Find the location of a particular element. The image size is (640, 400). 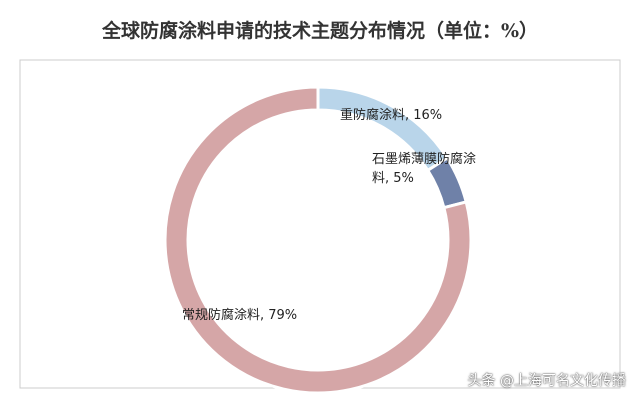

chart-title: 全球防腐涂料申请的技术主题分布情况（单位：%） is located at coordinates (320, 31).